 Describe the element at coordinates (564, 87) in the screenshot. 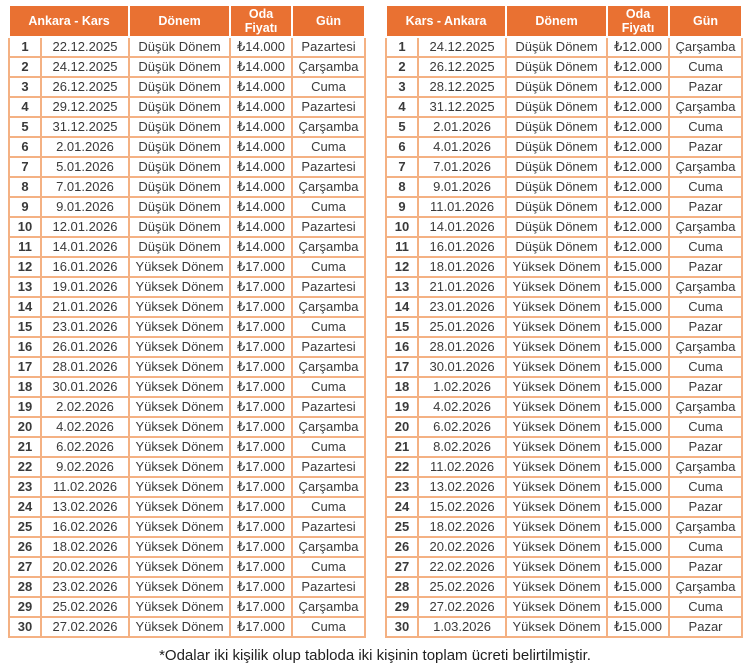

I see `table-row: 3 28.12.2025 Düşük Dönem ₺12.000 Pazar` at that location.